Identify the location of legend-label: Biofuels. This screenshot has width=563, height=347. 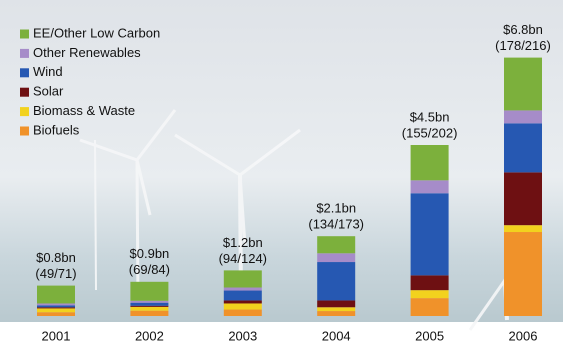
(56, 129).